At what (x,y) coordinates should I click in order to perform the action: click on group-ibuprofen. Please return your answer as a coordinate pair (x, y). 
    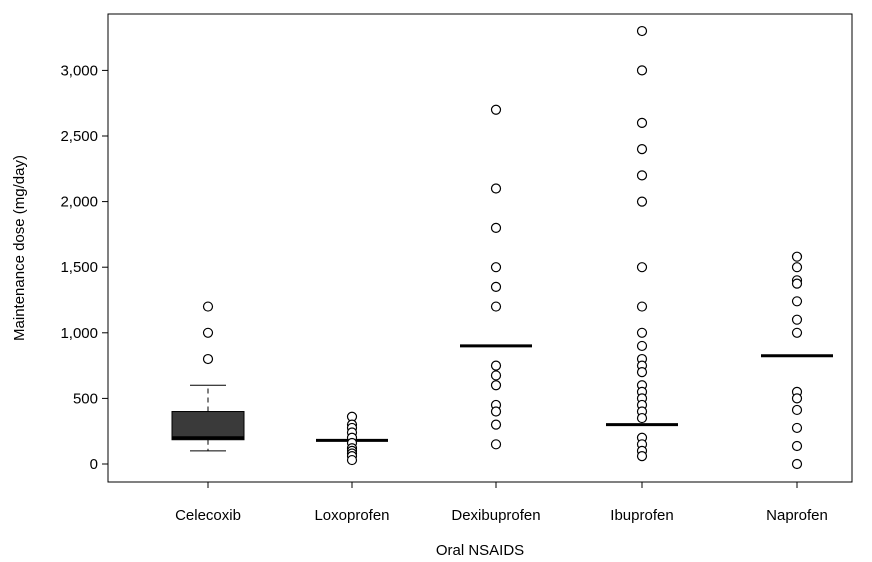
    Looking at the image, I should click on (642, 243).